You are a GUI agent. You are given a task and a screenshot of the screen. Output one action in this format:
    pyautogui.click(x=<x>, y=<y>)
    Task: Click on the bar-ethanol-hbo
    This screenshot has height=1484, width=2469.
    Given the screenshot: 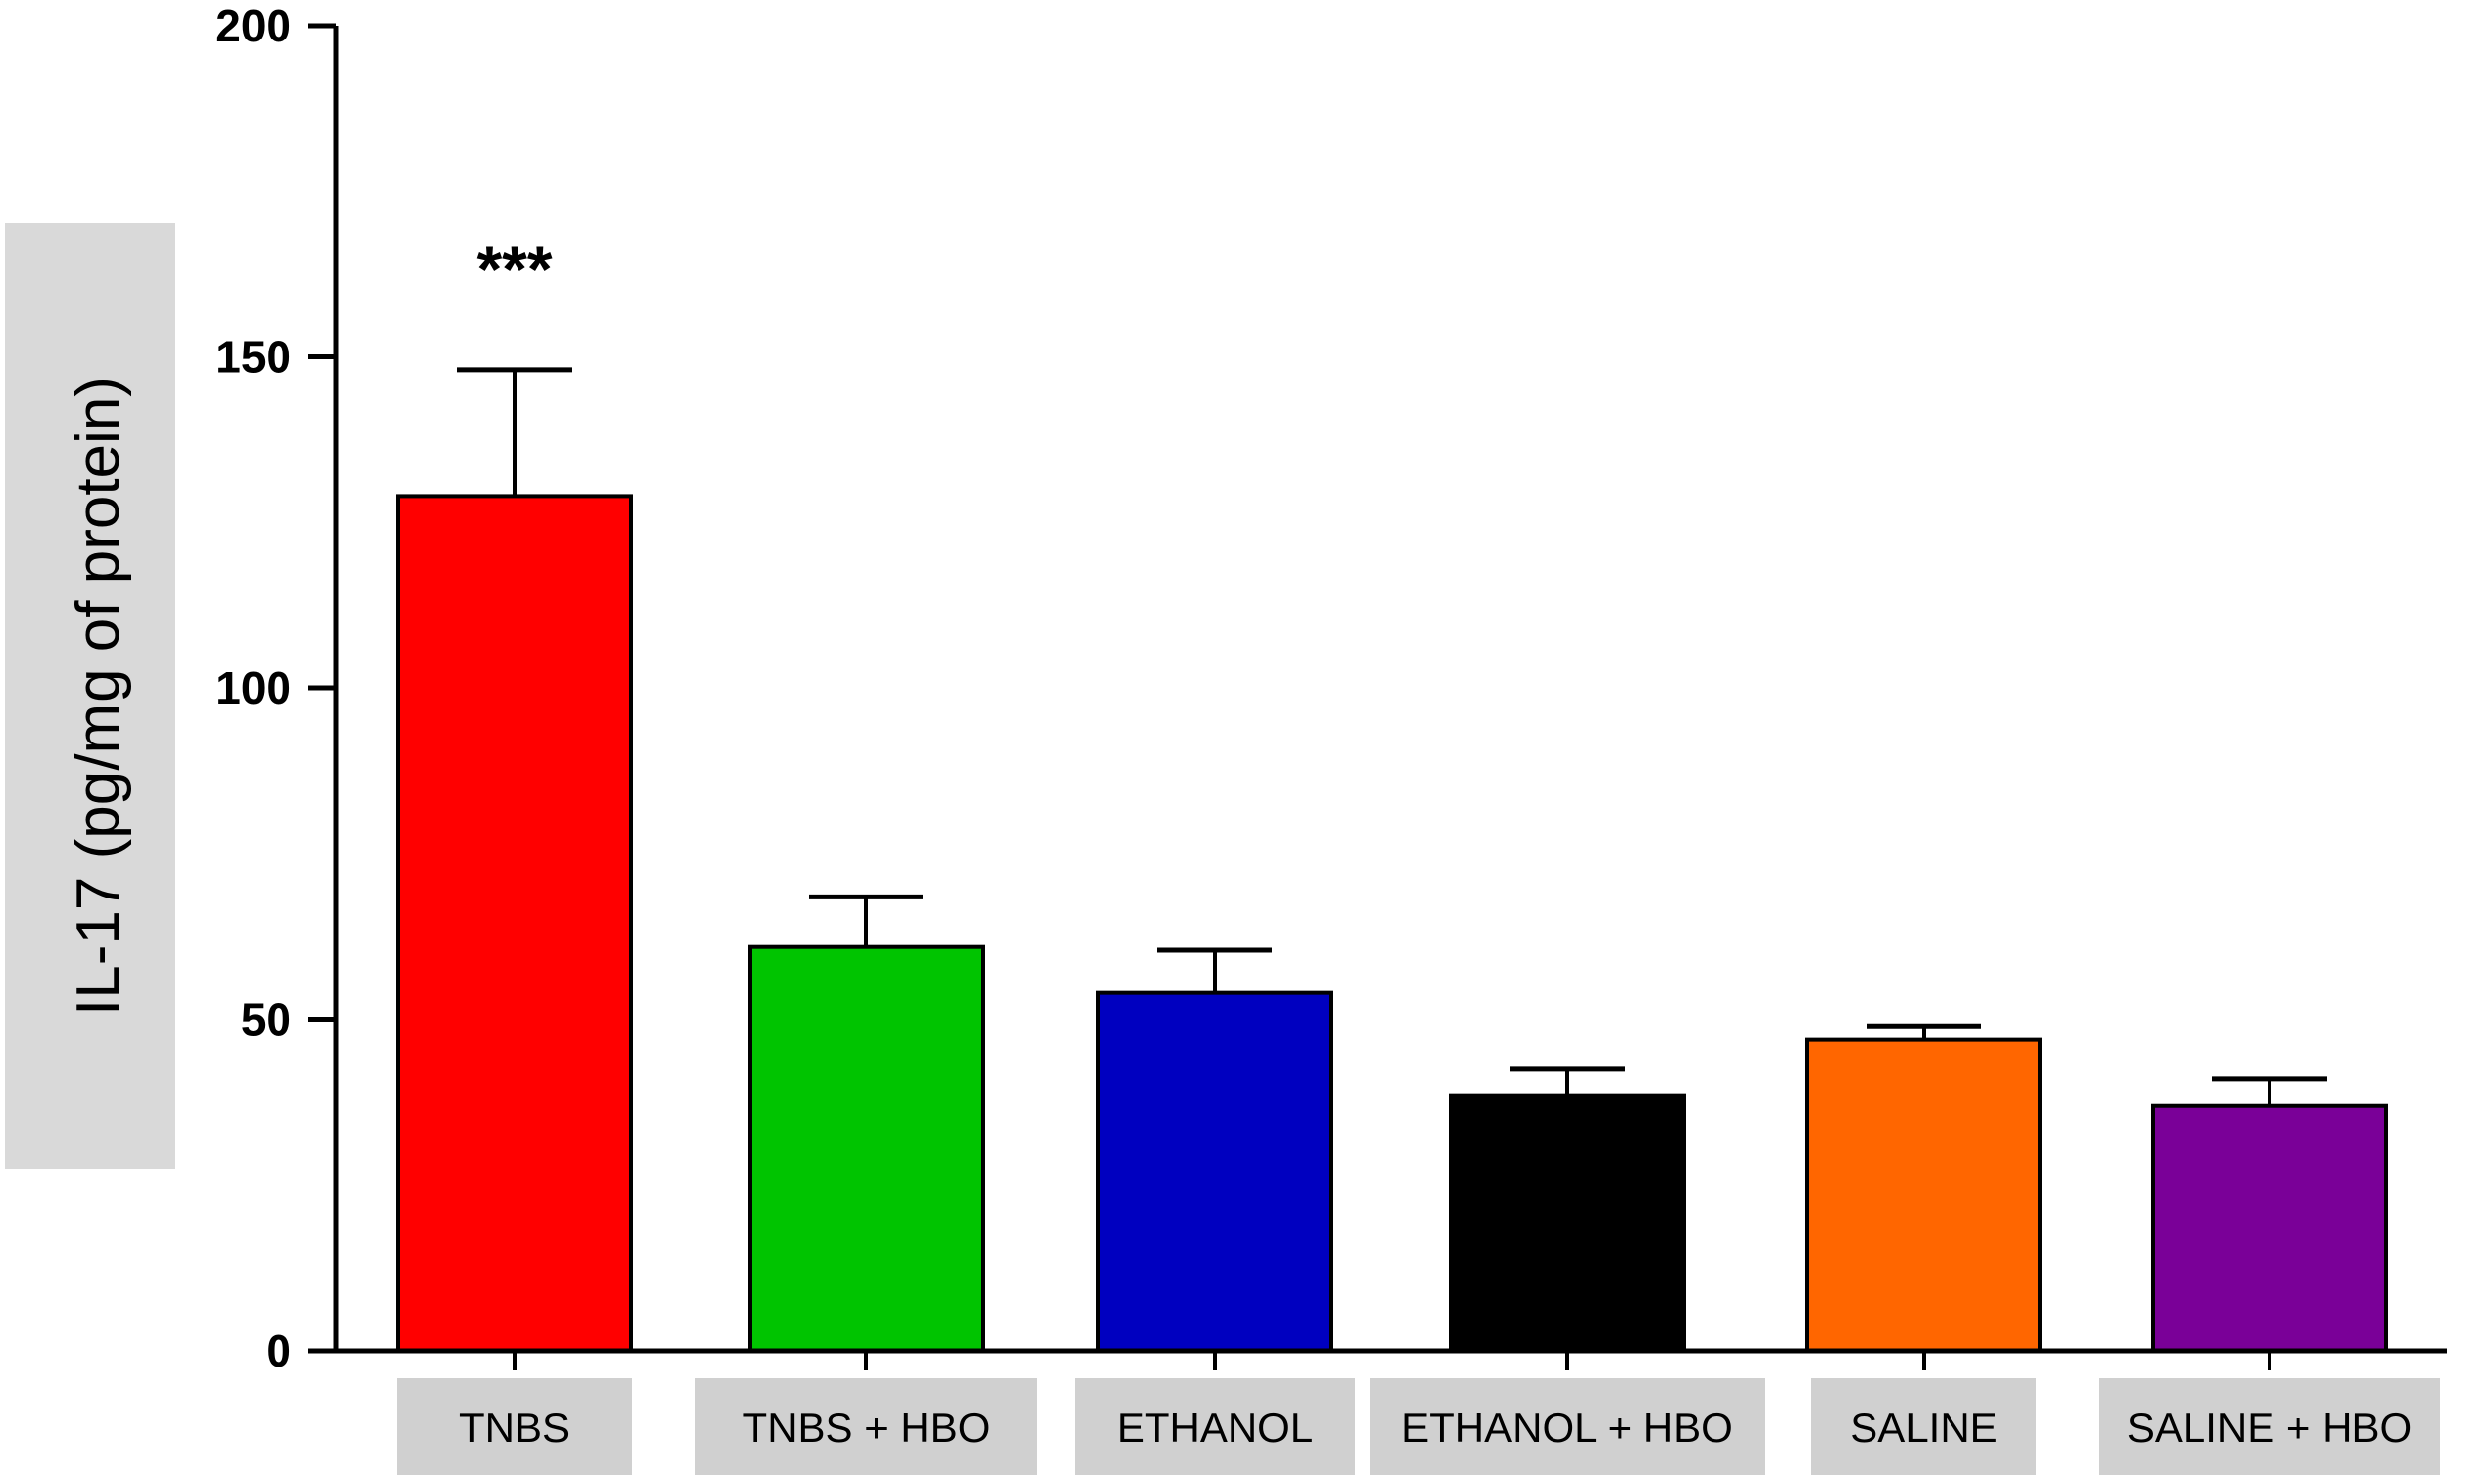 What is the action you would take?
    pyautogui.click(x=1567, y=1223)
    